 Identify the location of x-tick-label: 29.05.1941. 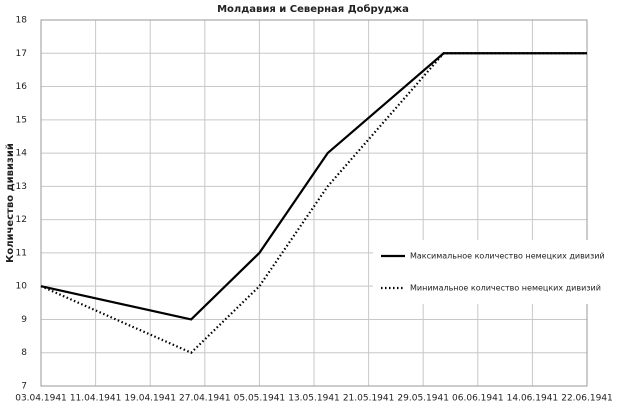
(423, 399).